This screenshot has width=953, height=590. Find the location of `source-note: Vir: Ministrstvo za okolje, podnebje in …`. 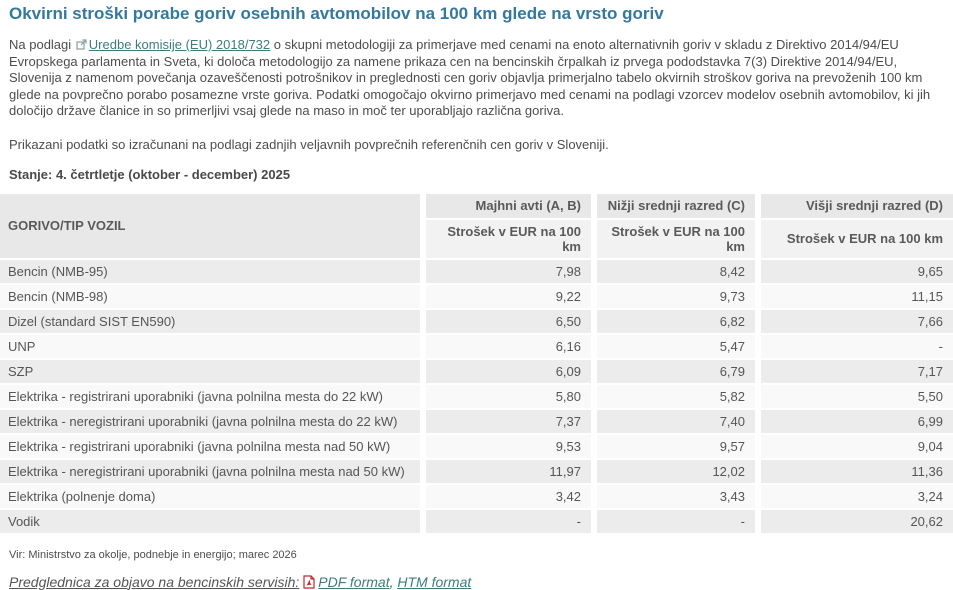

source-note: Vir: Ministrstvo za okolje, podnebje in … is located at coordinates (153, 554).